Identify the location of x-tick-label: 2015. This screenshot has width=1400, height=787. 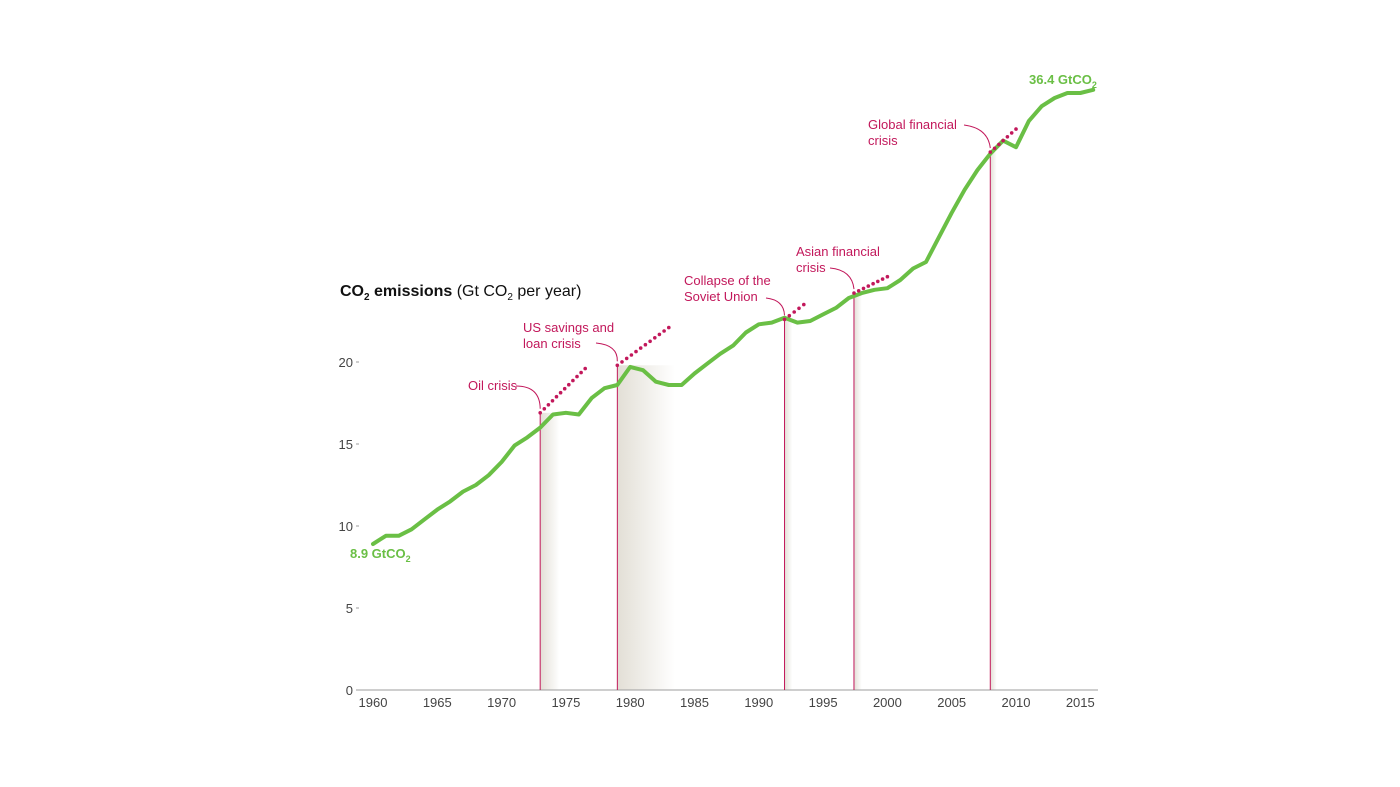
(1080, 702).